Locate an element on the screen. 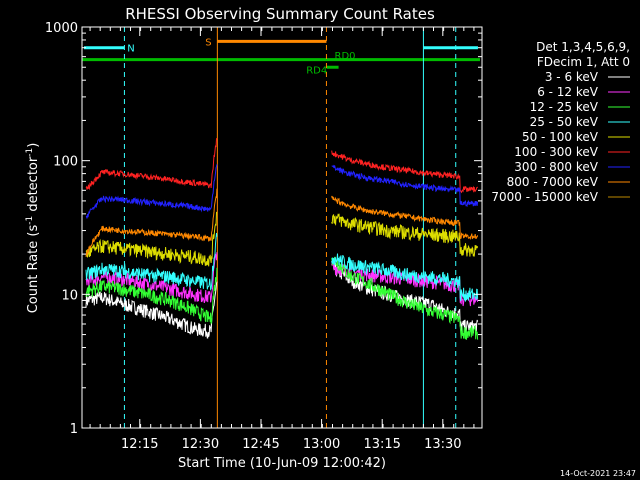  legend-entry: 12 - 25 keV is located at coordinates (564, 107).